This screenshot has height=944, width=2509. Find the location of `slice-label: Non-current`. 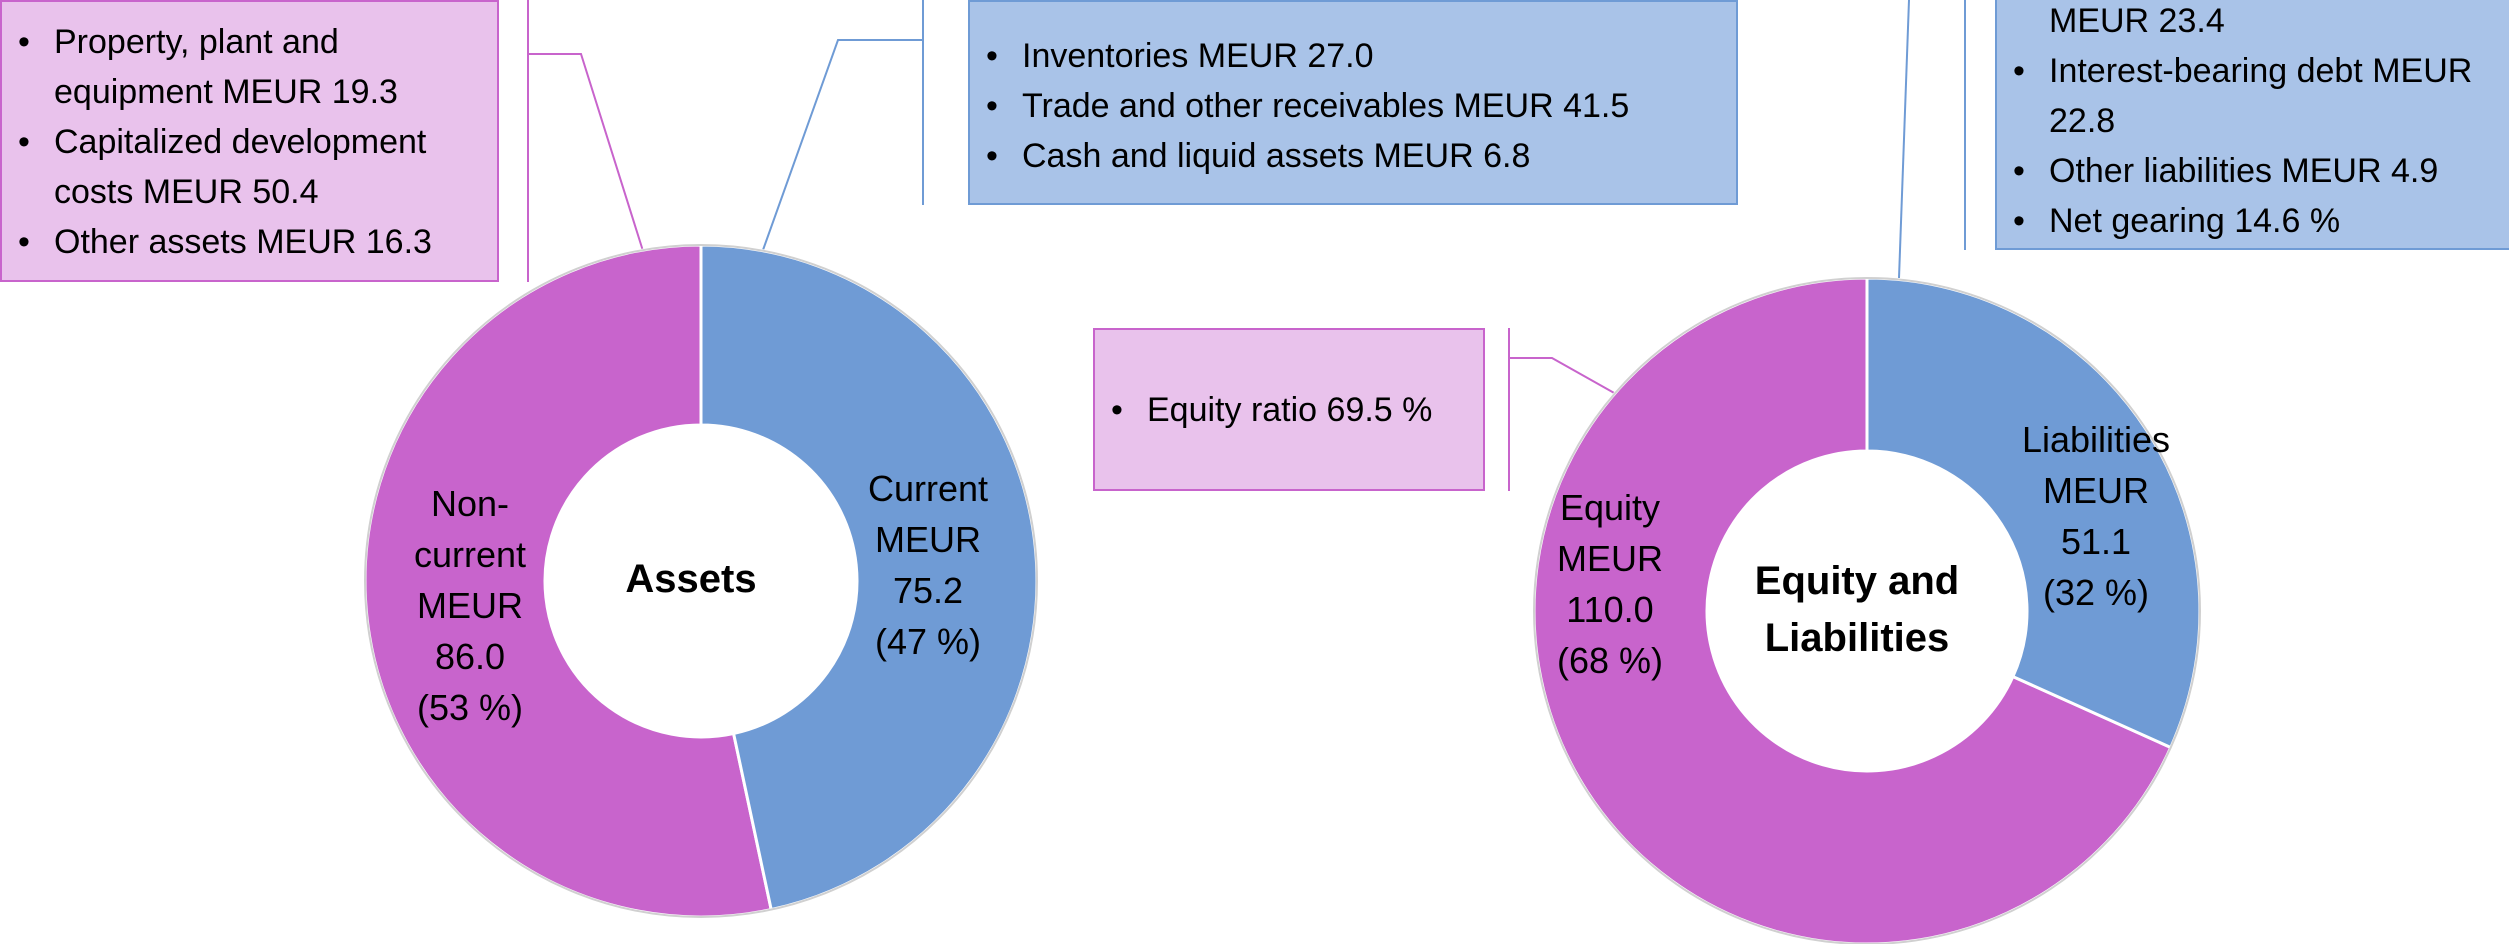

slice-label: Non-current is located at coordinates (470, 529).